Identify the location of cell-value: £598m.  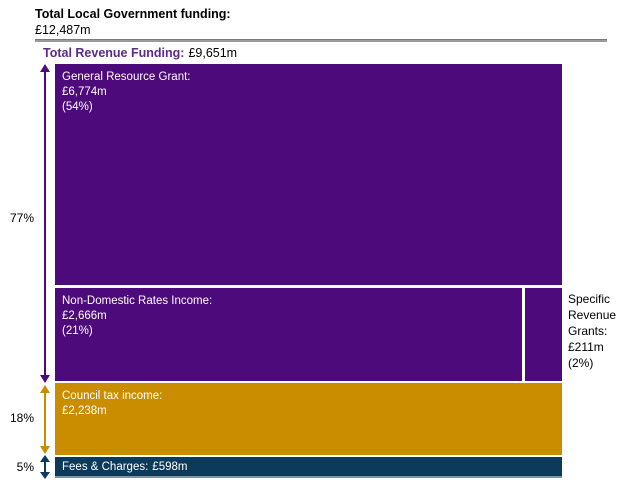
(170, 467).